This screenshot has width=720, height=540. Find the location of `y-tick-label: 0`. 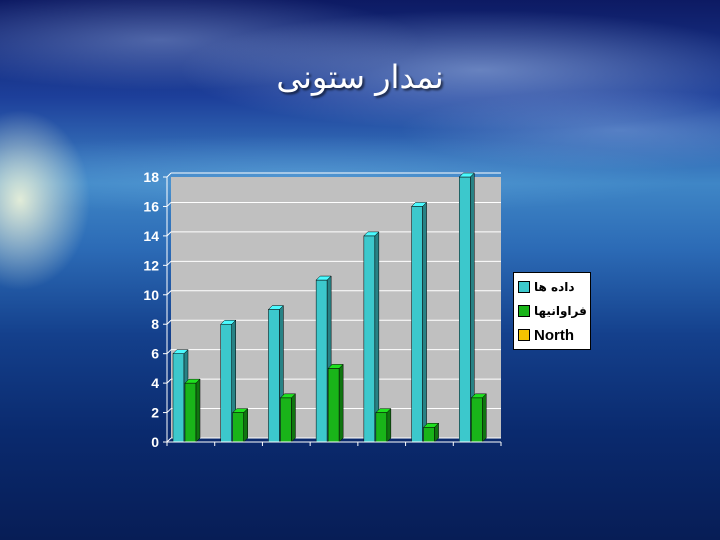

y-tick-label: 0 is located at coordinates (155, 442).